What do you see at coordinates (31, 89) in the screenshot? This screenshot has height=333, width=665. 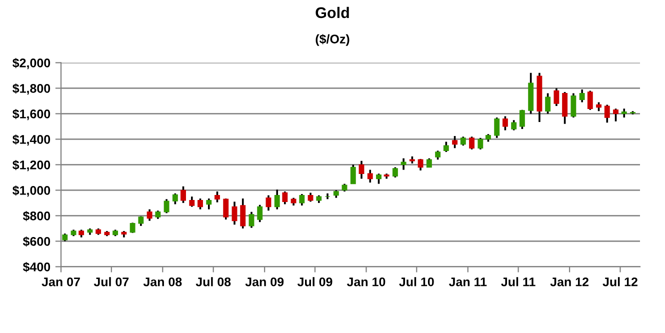 I see `y-tick-label: $1,800` at bounding box center [31, 89].